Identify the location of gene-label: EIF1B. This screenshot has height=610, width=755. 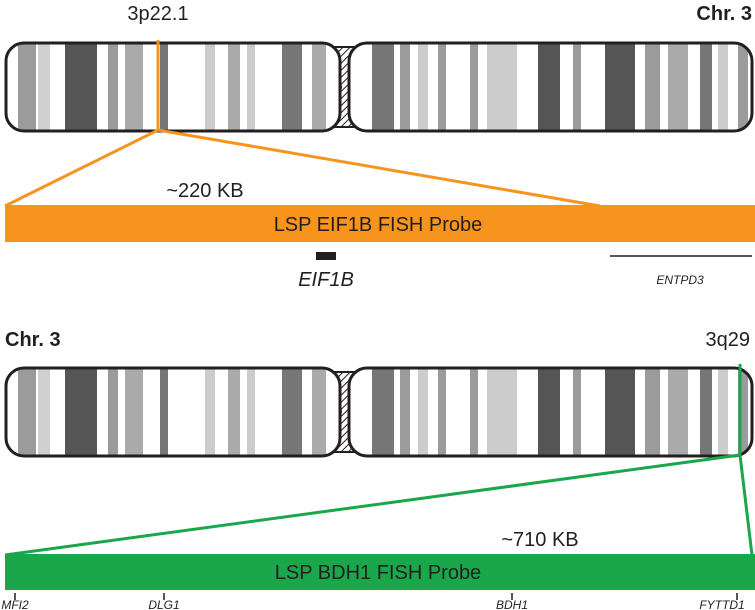
(326, 280).